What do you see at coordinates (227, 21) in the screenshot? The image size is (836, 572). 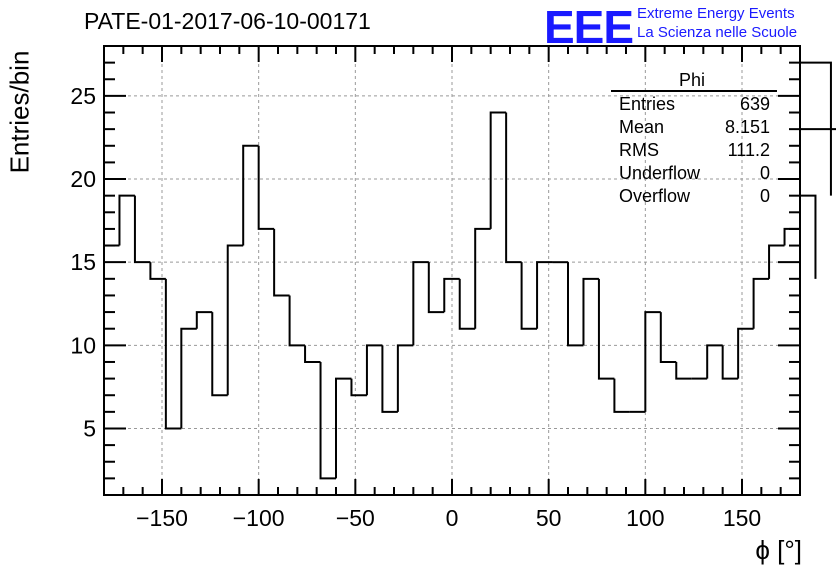 I see `chart-title: PATE-01-2017-06-10-00171` at bounding box center [227, 21].